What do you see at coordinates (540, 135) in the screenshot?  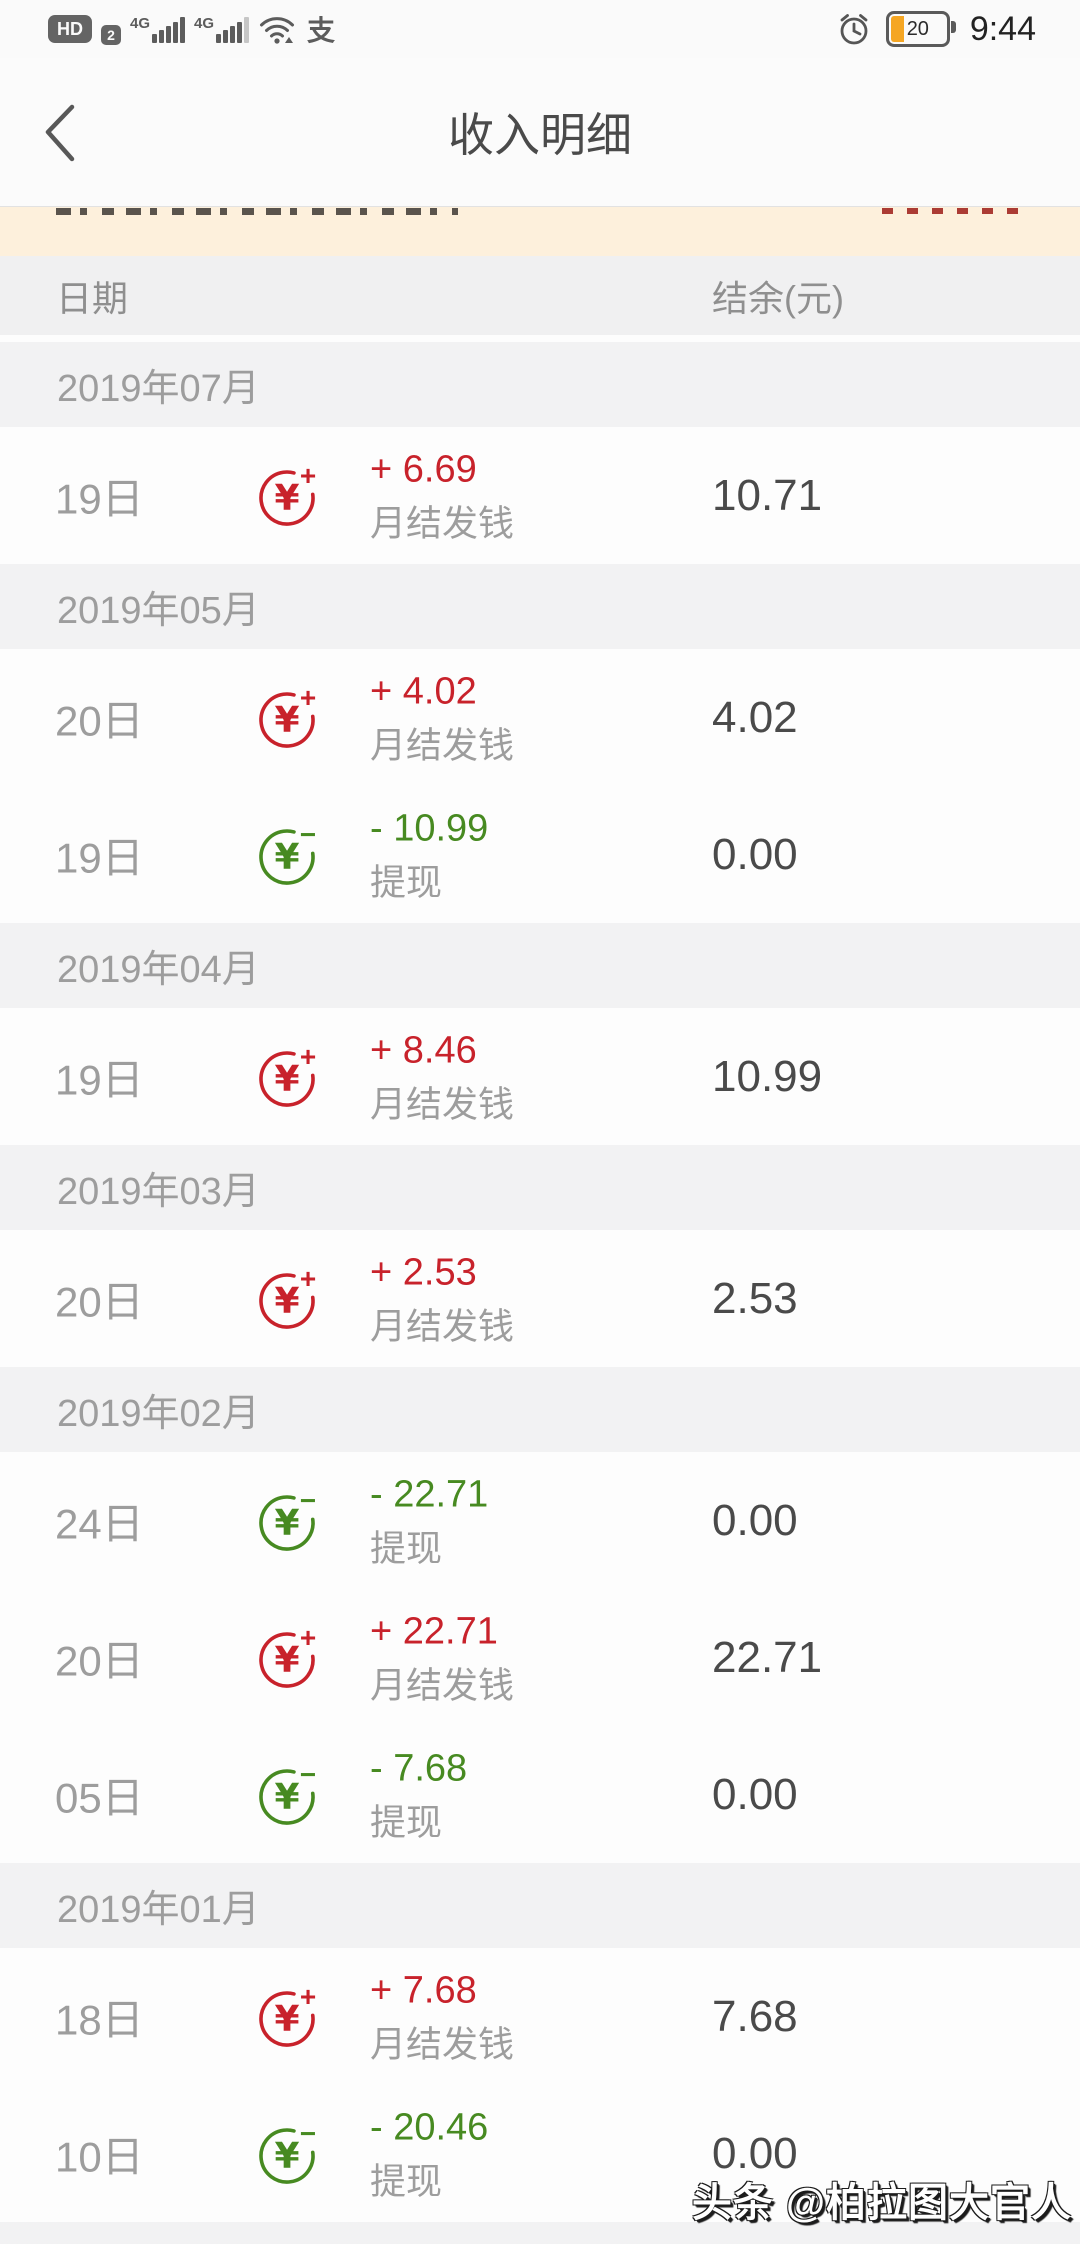 I see `page-title: 收入明细` at bounding box center [540, 135].